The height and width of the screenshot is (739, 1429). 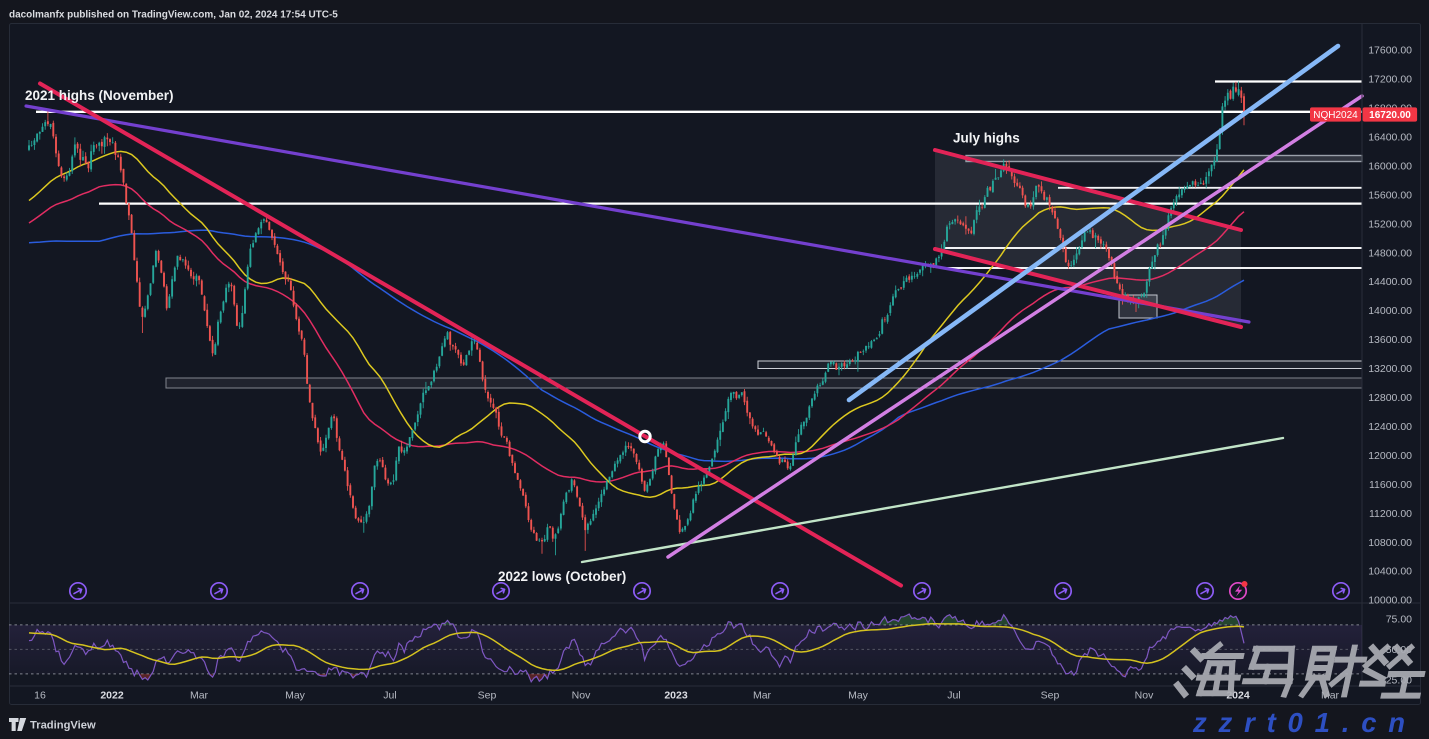 What do you see at coordinates (1335, 115) in the screenshot?
I see `svg-text: NQH2024` at bounding box center [1335, 115].